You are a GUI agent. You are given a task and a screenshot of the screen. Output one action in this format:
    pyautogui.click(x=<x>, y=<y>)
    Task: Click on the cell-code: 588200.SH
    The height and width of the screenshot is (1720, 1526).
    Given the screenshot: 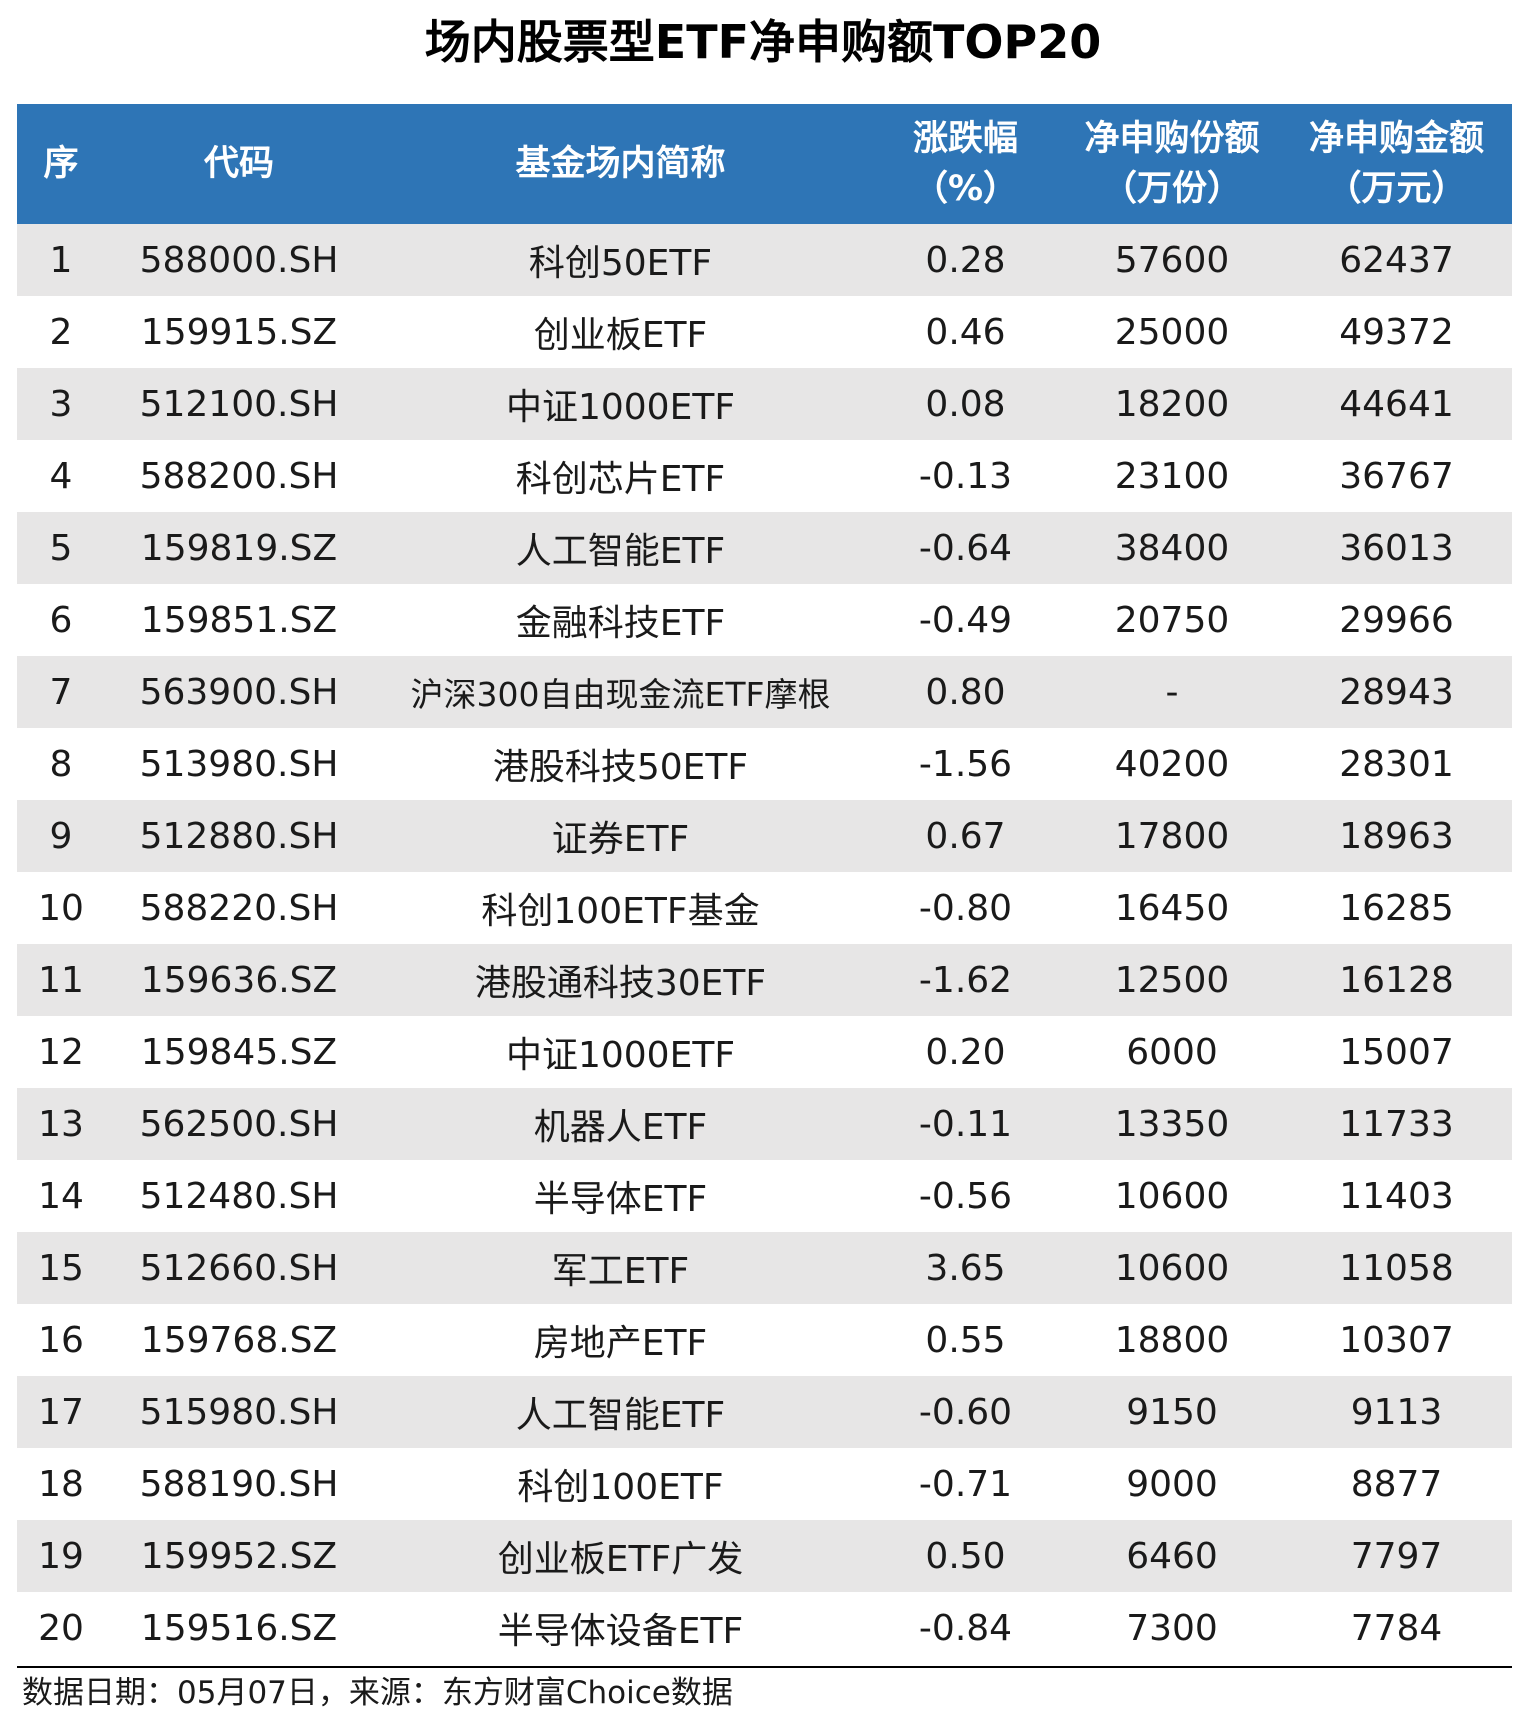 What is the action you would take?
    pyautogui.click(x=239, y=476)
    